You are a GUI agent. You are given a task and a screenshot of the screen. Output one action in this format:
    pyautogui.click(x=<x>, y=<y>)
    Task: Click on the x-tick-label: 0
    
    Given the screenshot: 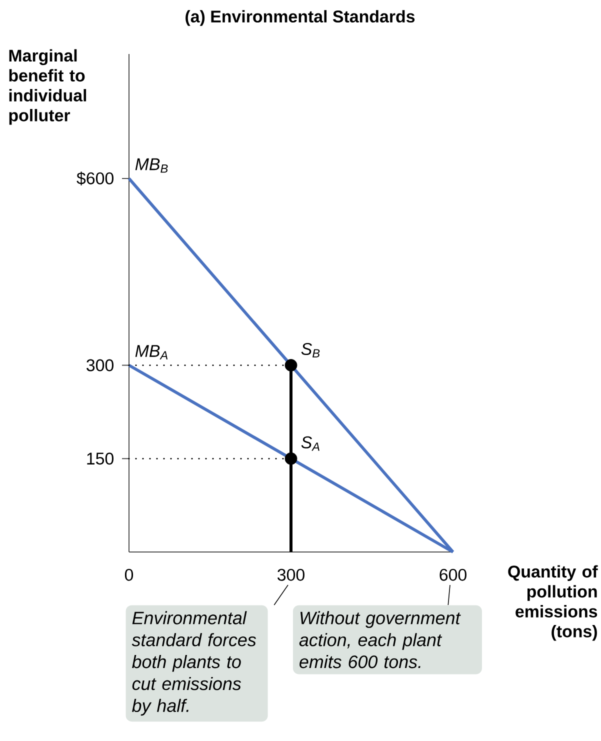 What is the action you would take?
    pyautogui.click(x=129, y=574)
    